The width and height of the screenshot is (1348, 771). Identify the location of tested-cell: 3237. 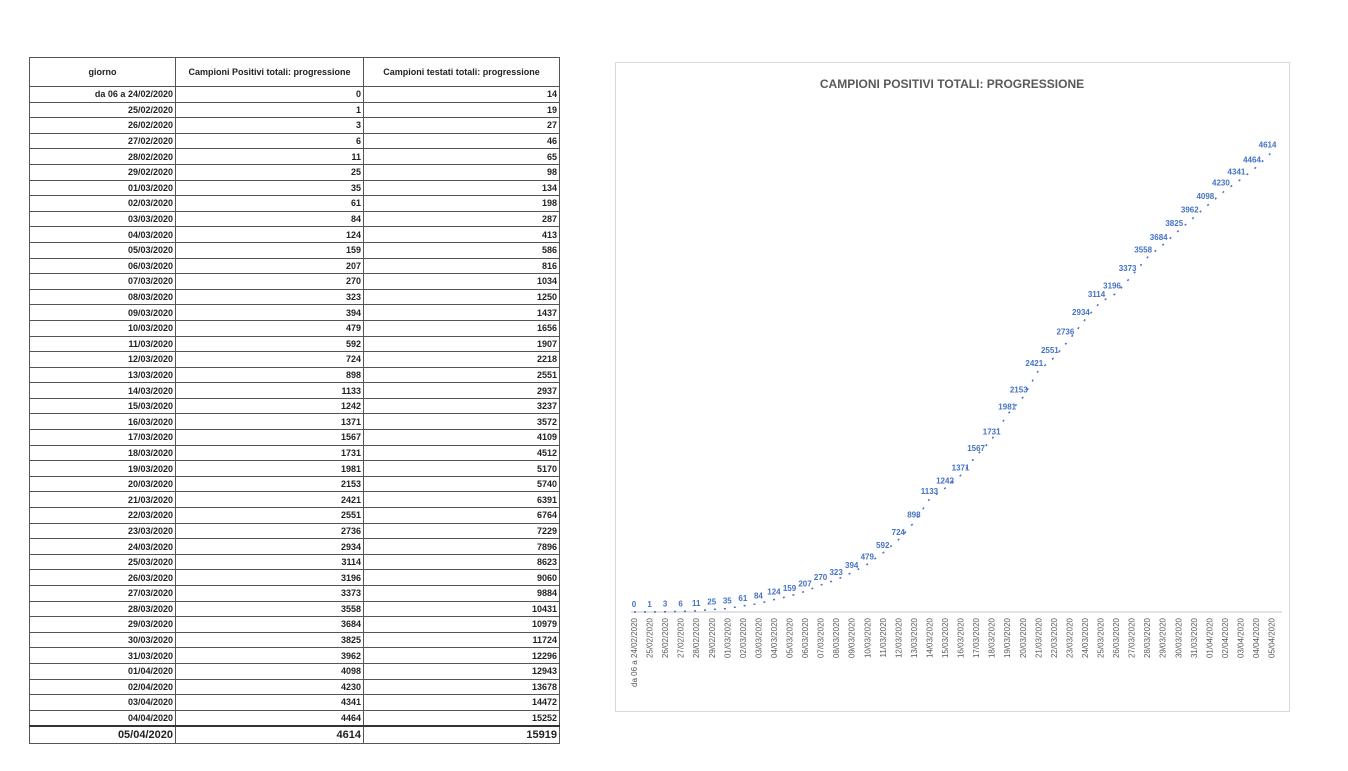
(461, 406).